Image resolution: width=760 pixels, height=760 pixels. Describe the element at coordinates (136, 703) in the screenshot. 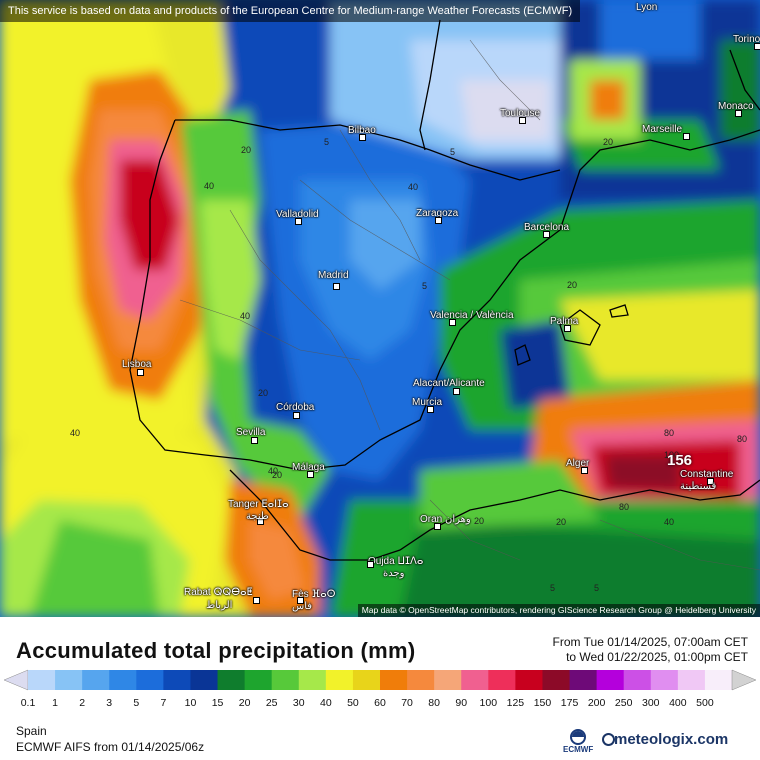

I see `scale-tick-label: 5` at that location.